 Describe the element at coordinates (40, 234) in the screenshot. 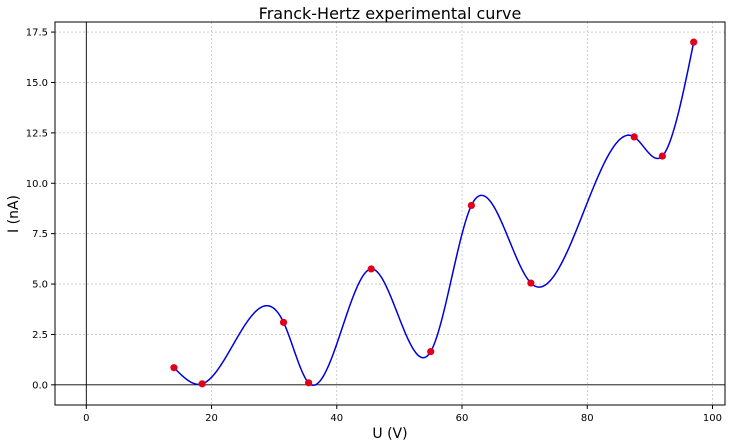

I see `y-tick-label: 7.5` at that location.